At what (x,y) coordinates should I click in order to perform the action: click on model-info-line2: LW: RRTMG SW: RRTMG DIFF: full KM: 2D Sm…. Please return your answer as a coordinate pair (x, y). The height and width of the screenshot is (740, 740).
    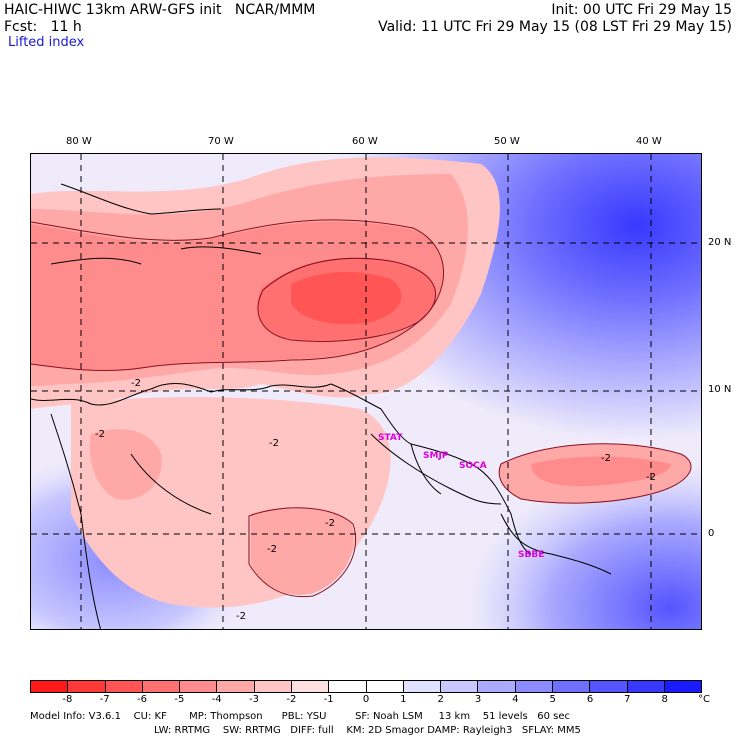
    Looking at the image, I should click on (367, 730).